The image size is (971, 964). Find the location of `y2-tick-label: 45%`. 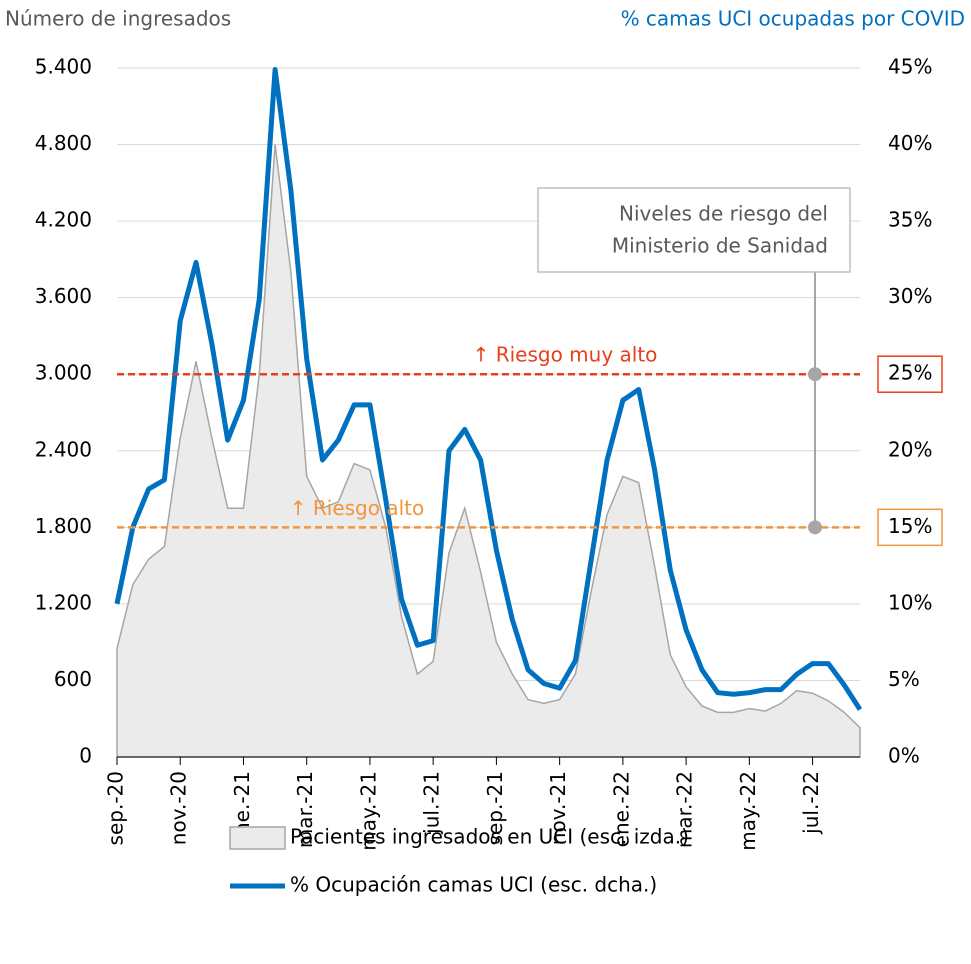

y2-tick-label: 45% is located at coordinates (910, 67).